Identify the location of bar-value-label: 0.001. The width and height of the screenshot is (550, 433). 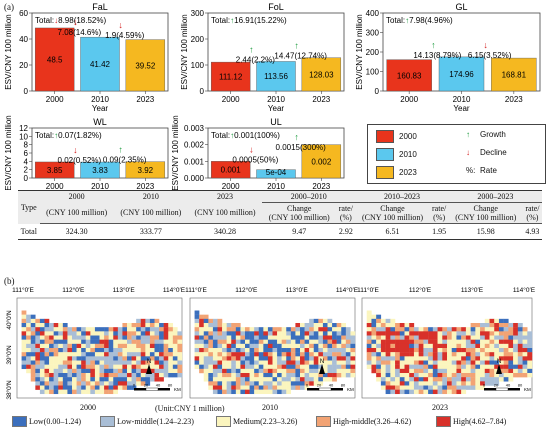
(231, 170).